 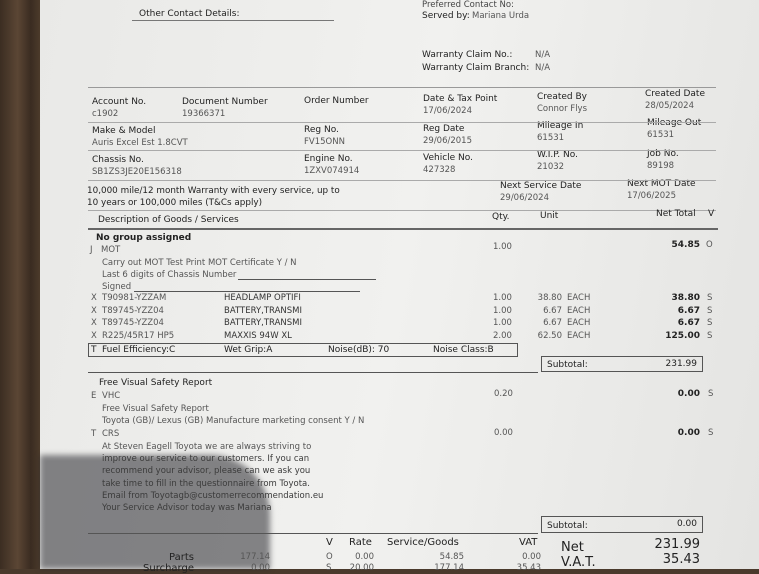 What do you see at coordinates (329, 568) in the screenshot?
I see `summary-vat-code: S` at bounding box center [329, 568].